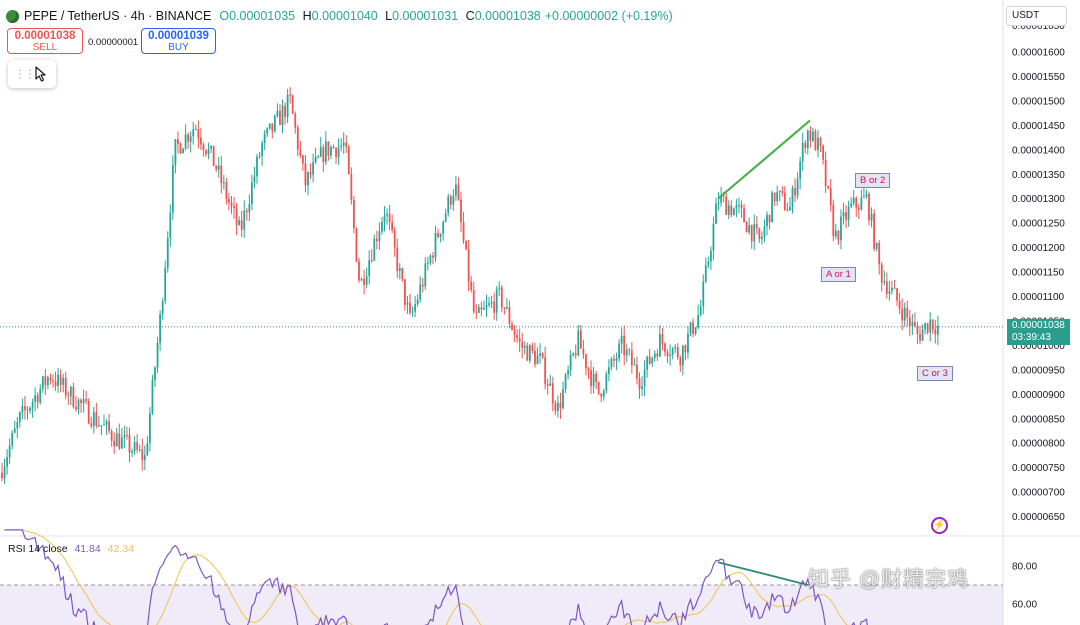 The width and height of the screenshot is (1080, 625). I want to click on pepe-logo-icon, so click(12, 16).